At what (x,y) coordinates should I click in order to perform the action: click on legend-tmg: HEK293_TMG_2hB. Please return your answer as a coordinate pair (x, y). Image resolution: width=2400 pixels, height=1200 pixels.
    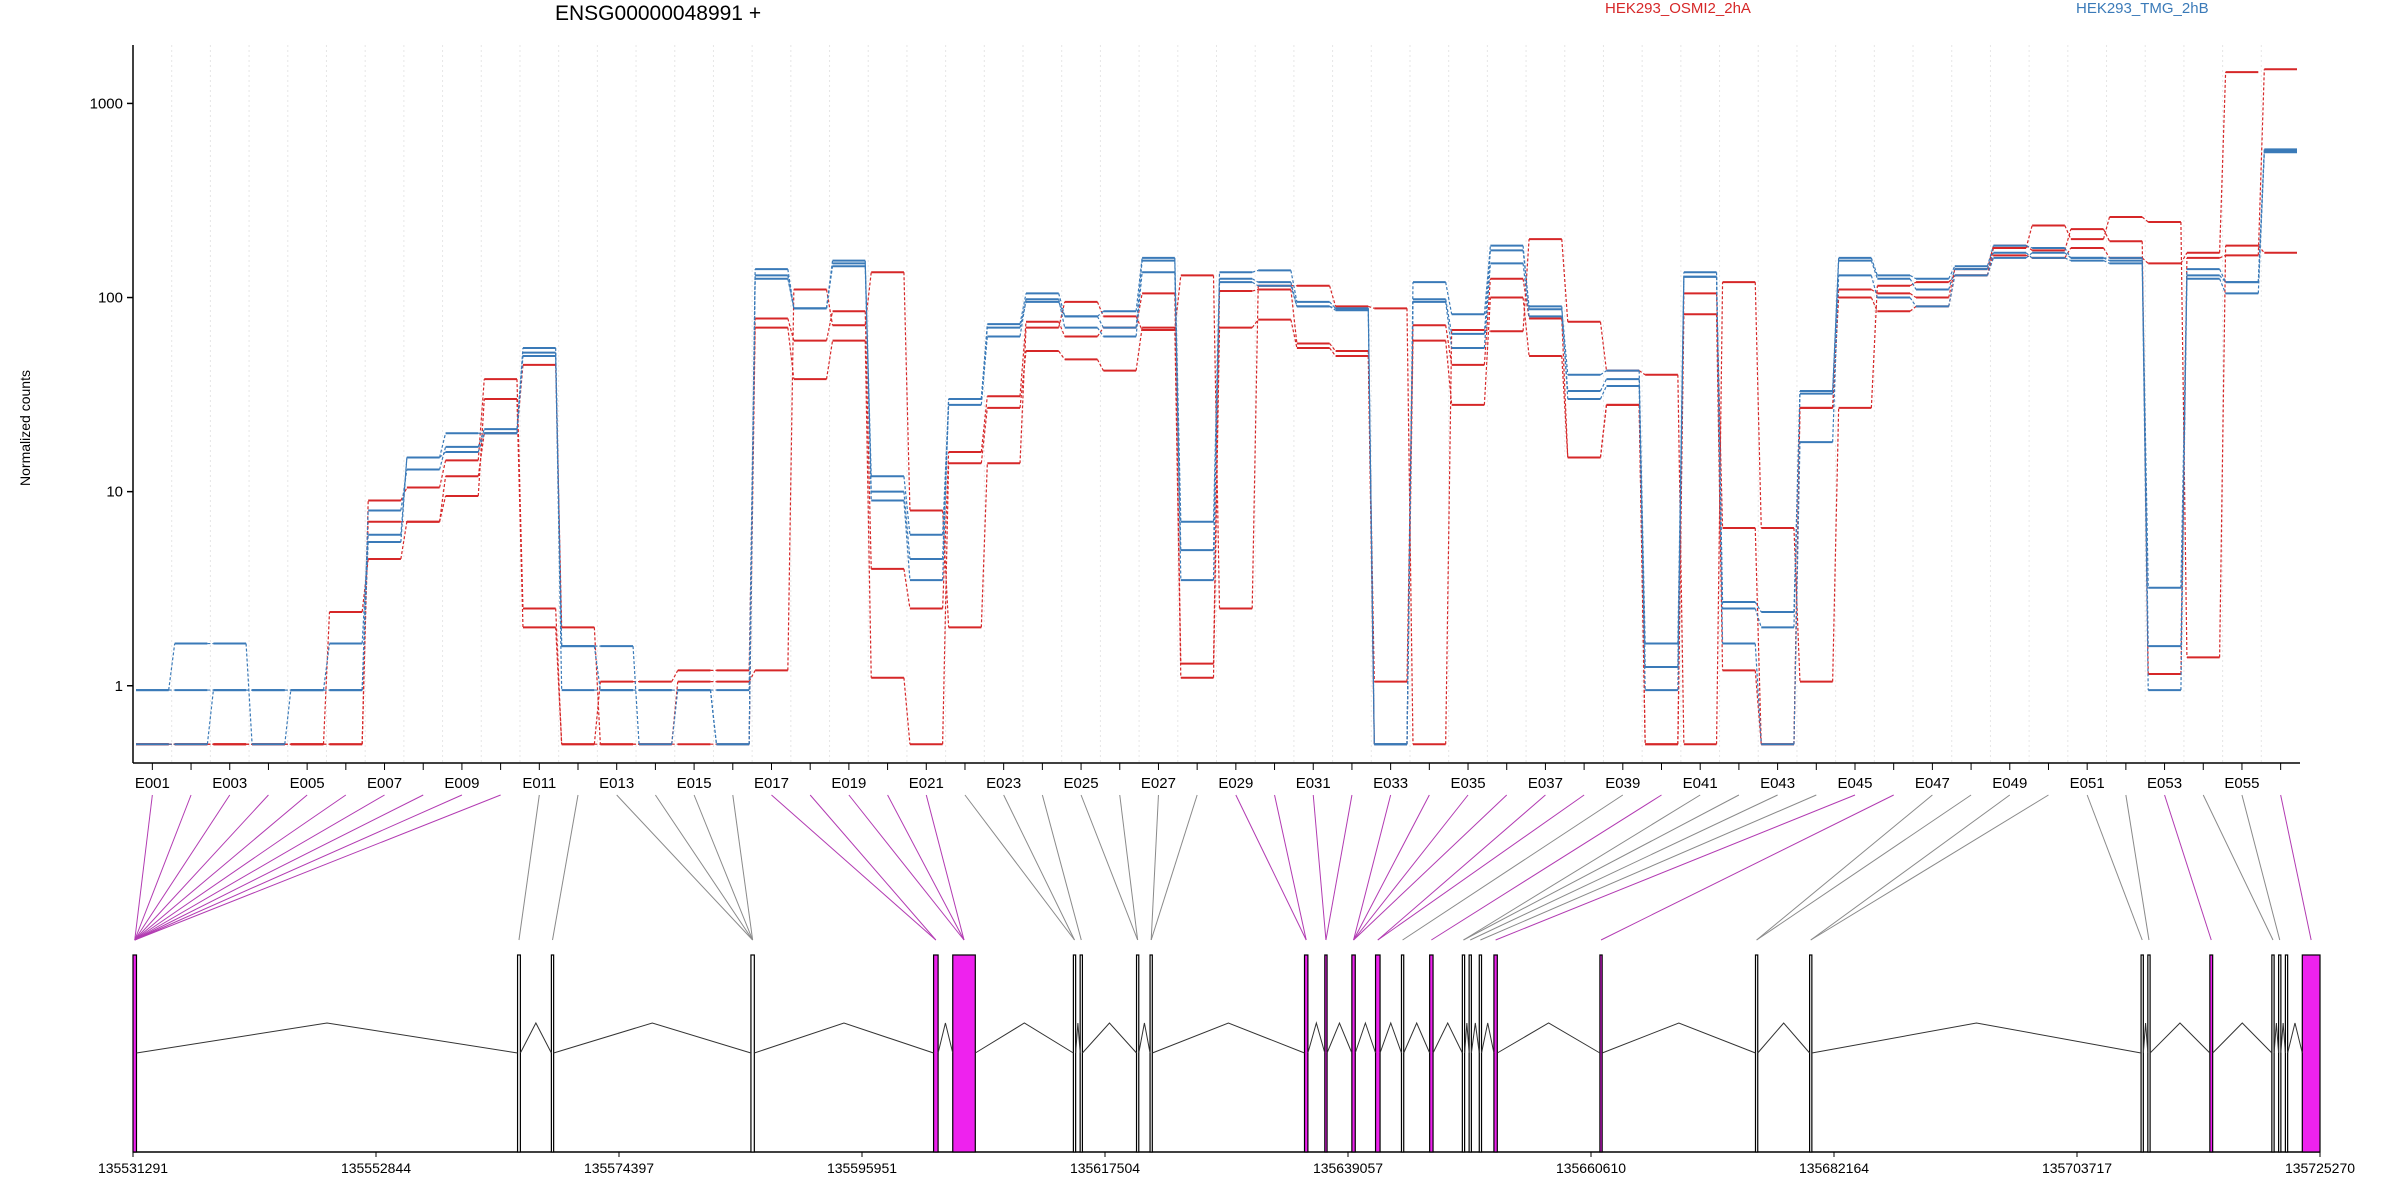
    Looking at the image, I should click on (2142, 8).